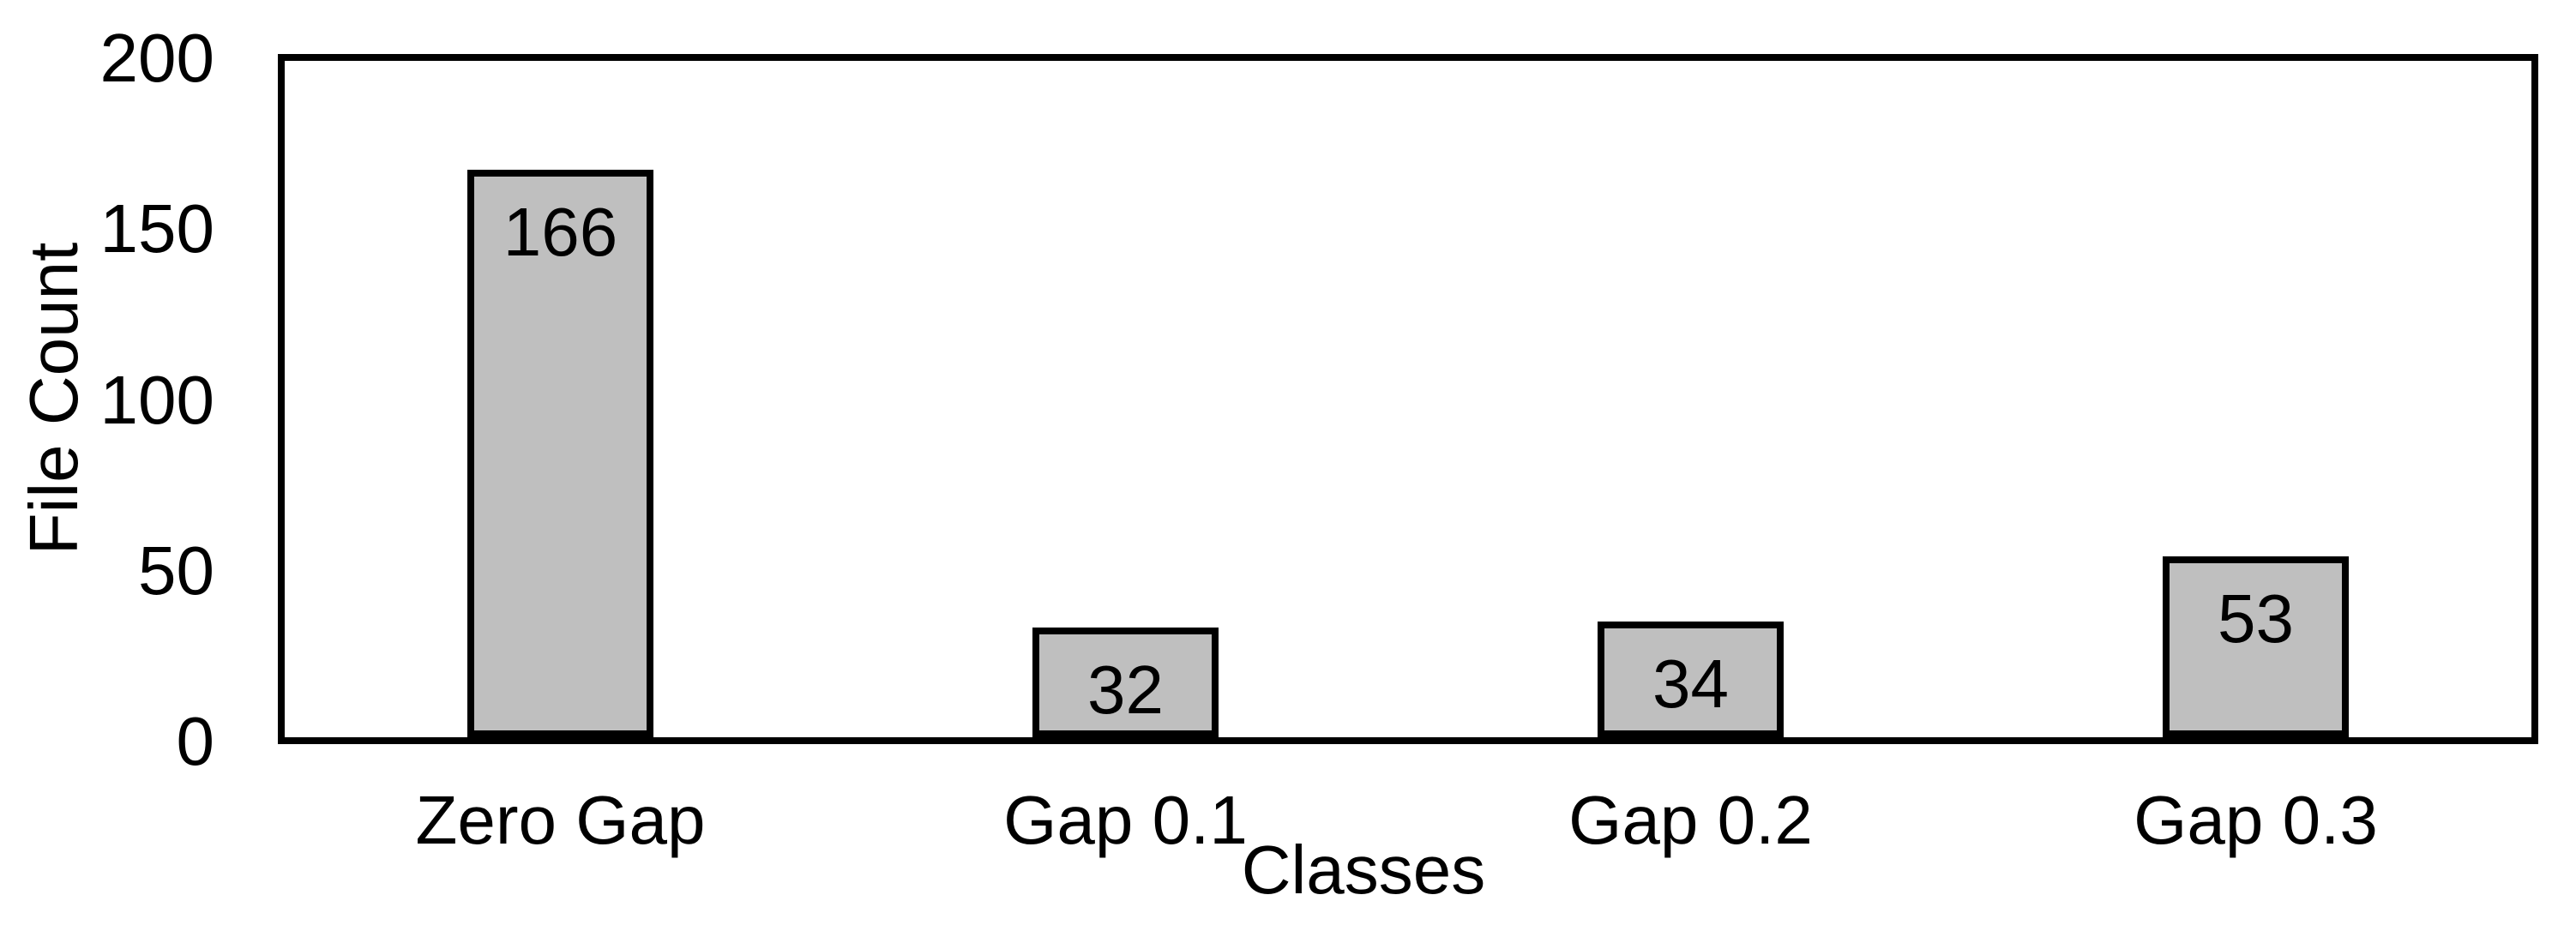 The width and height of the screenshot is (2576, 931). I want to click on y-tick-label: 0, so click(195, 741).